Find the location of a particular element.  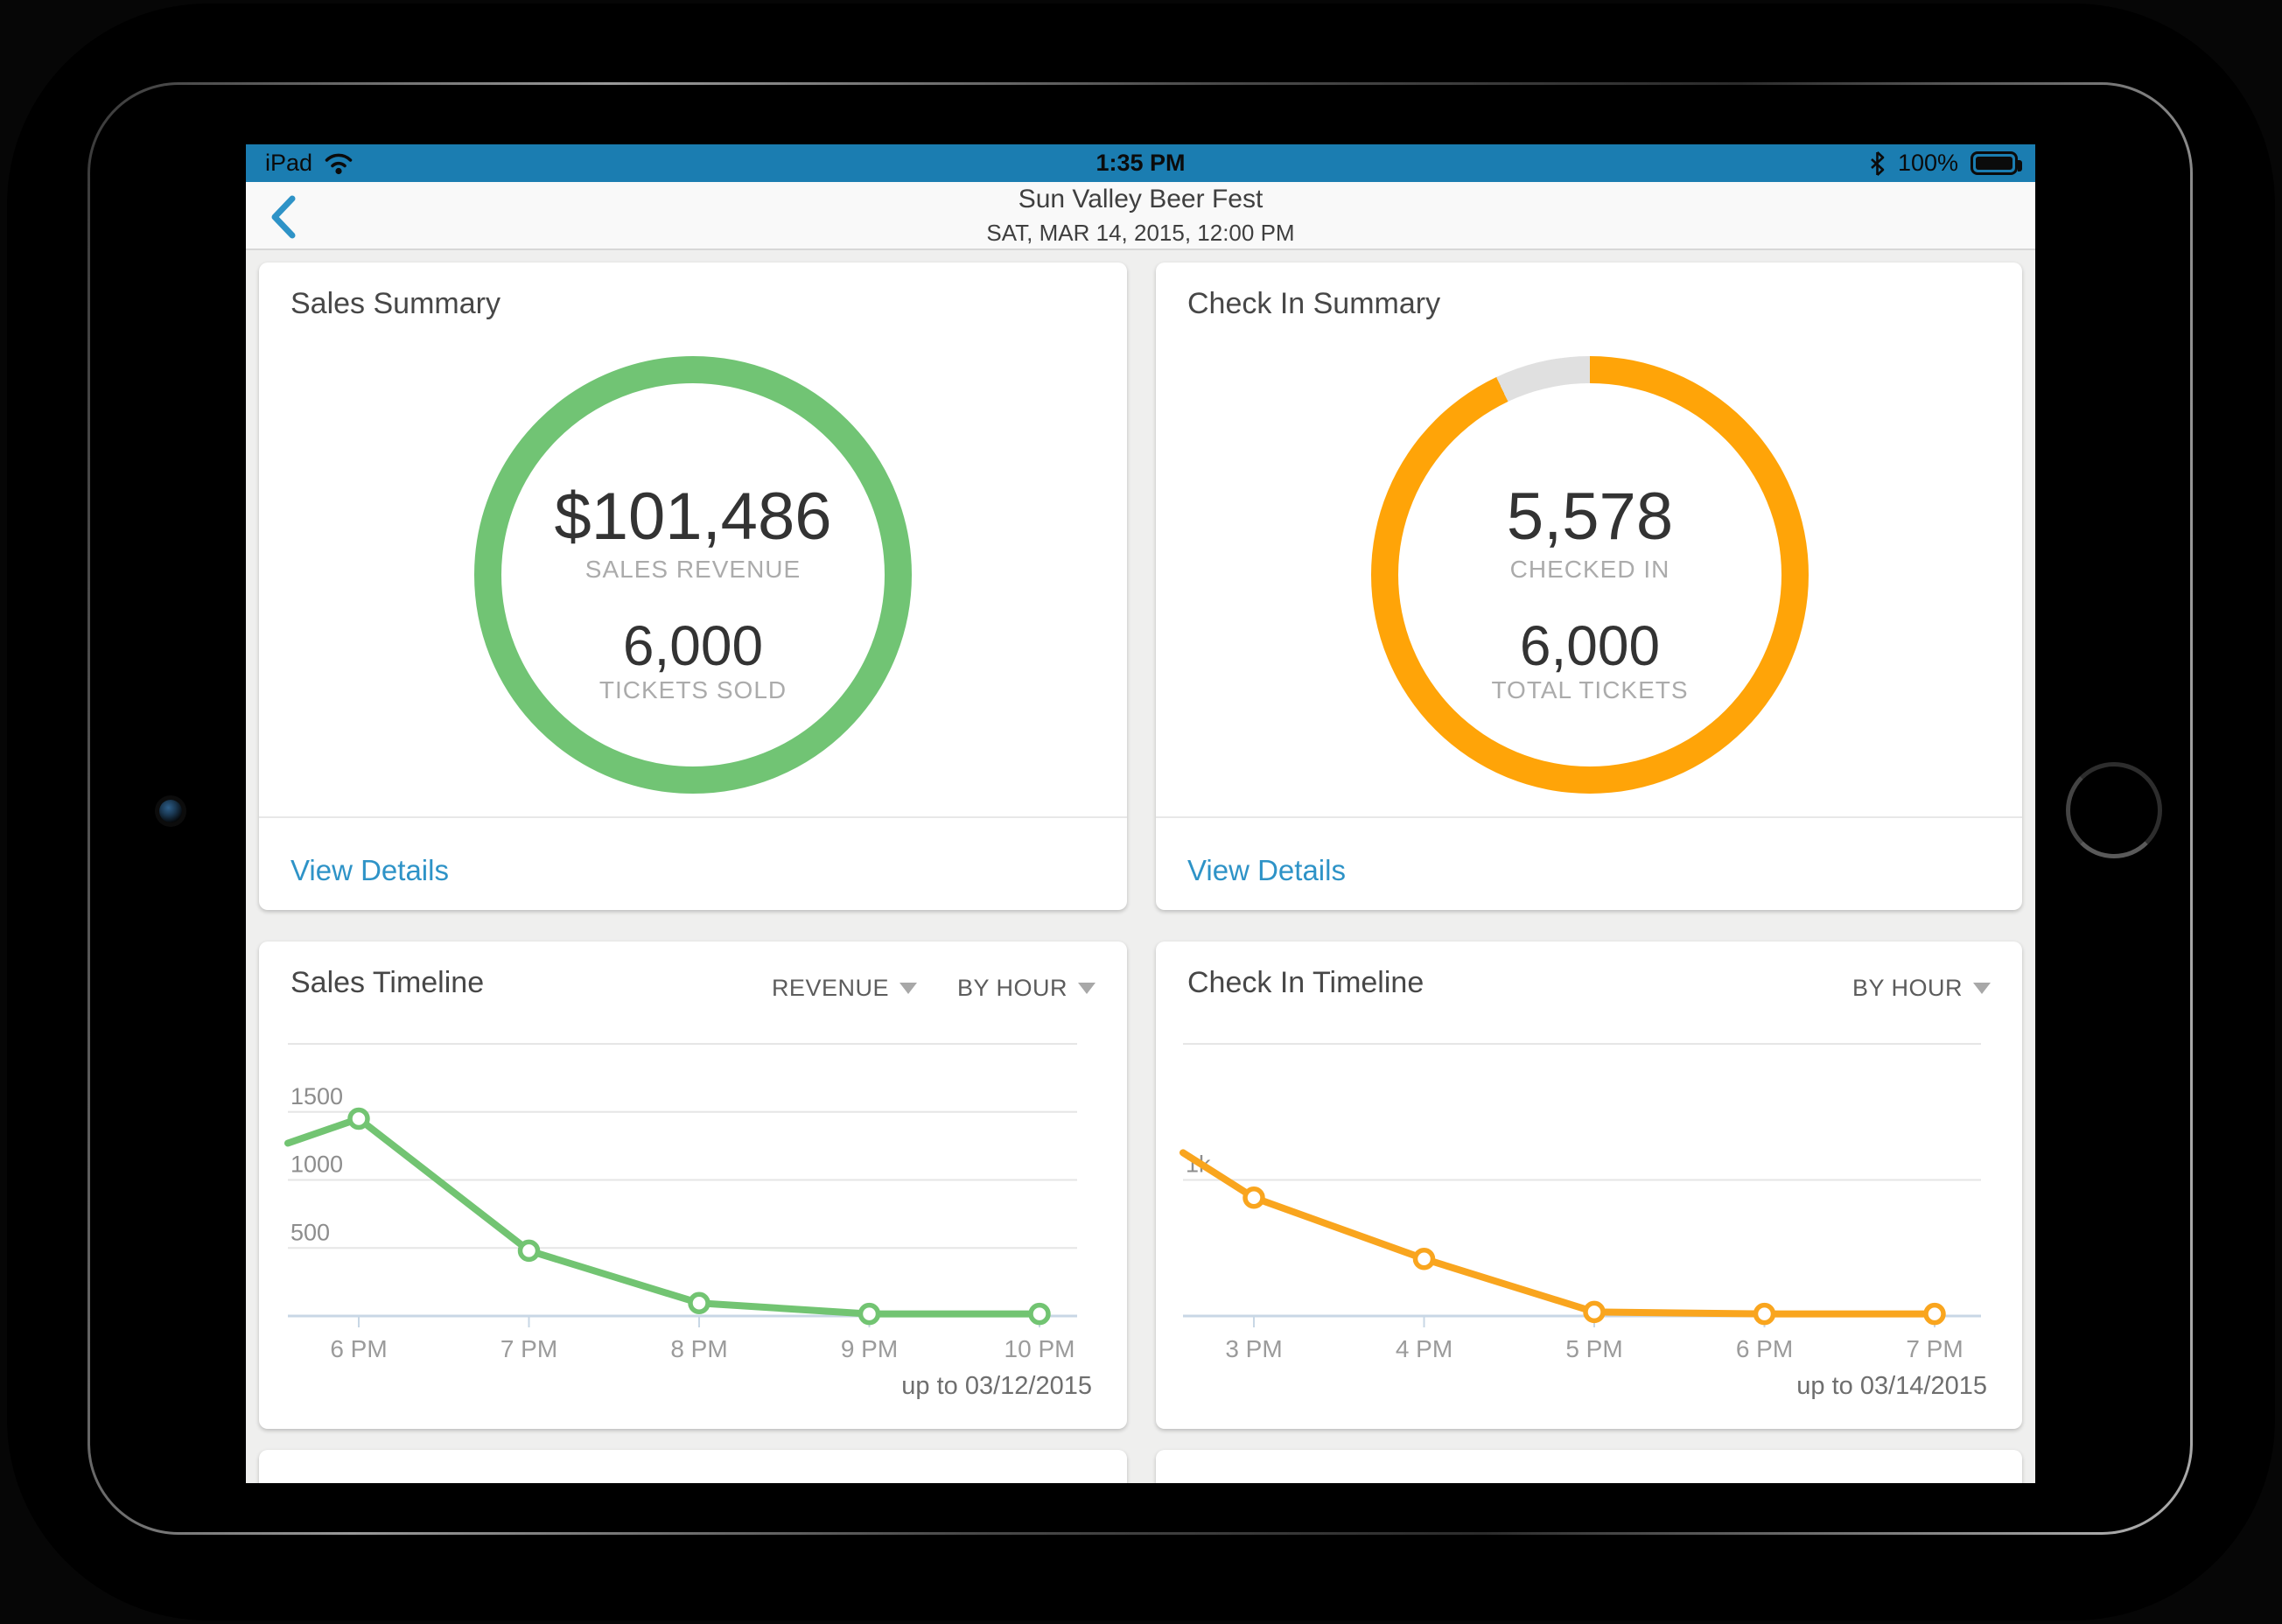

status-bar: iPad 1:35 PM 100% is located at coordinates (1140, 163).